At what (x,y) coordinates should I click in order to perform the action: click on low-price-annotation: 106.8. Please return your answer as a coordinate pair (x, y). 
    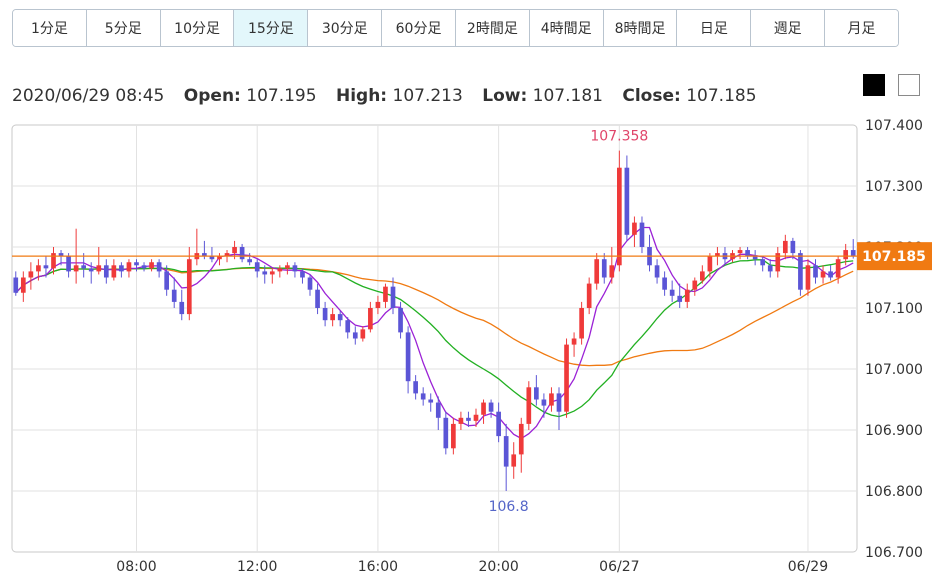
    Looking at the image, I should click on (509, 507).